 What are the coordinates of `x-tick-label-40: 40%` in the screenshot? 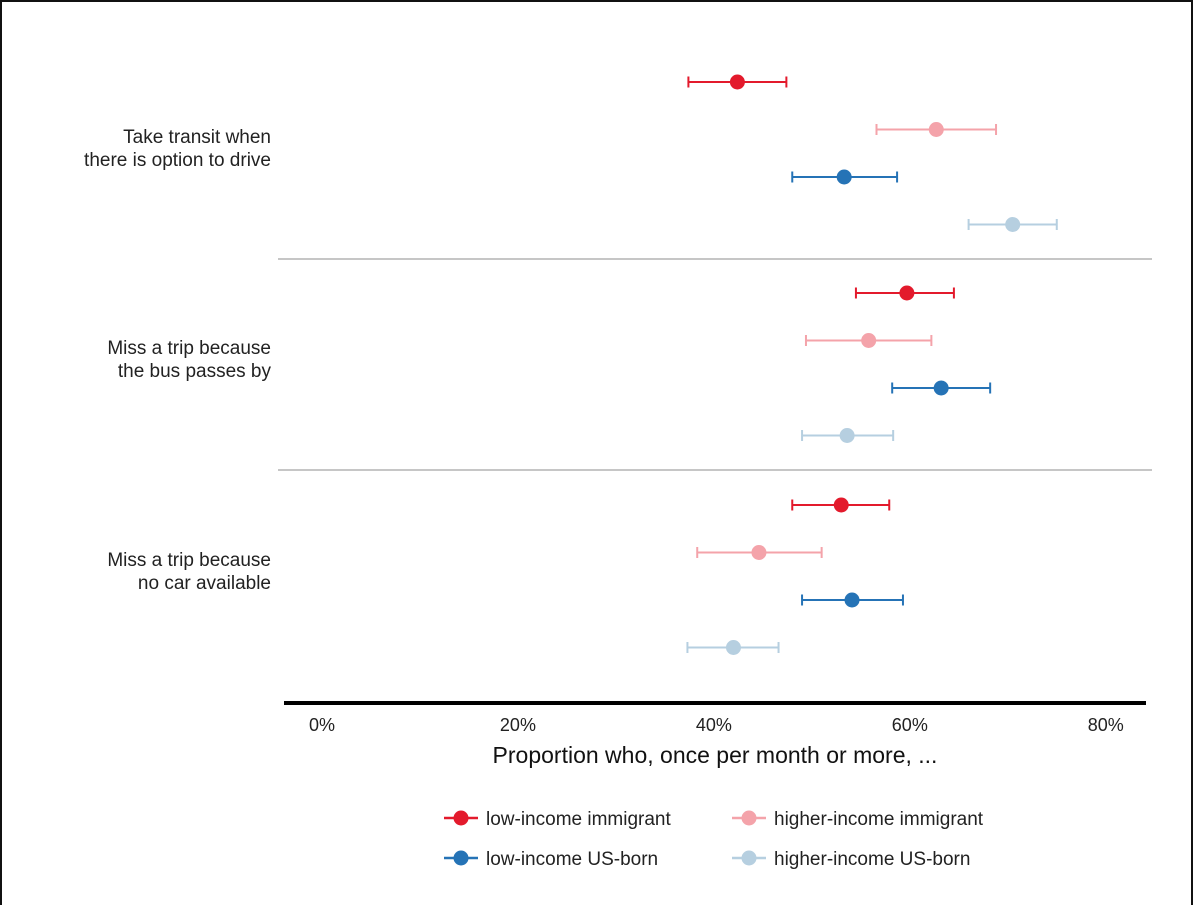 It's located at (714, 725).